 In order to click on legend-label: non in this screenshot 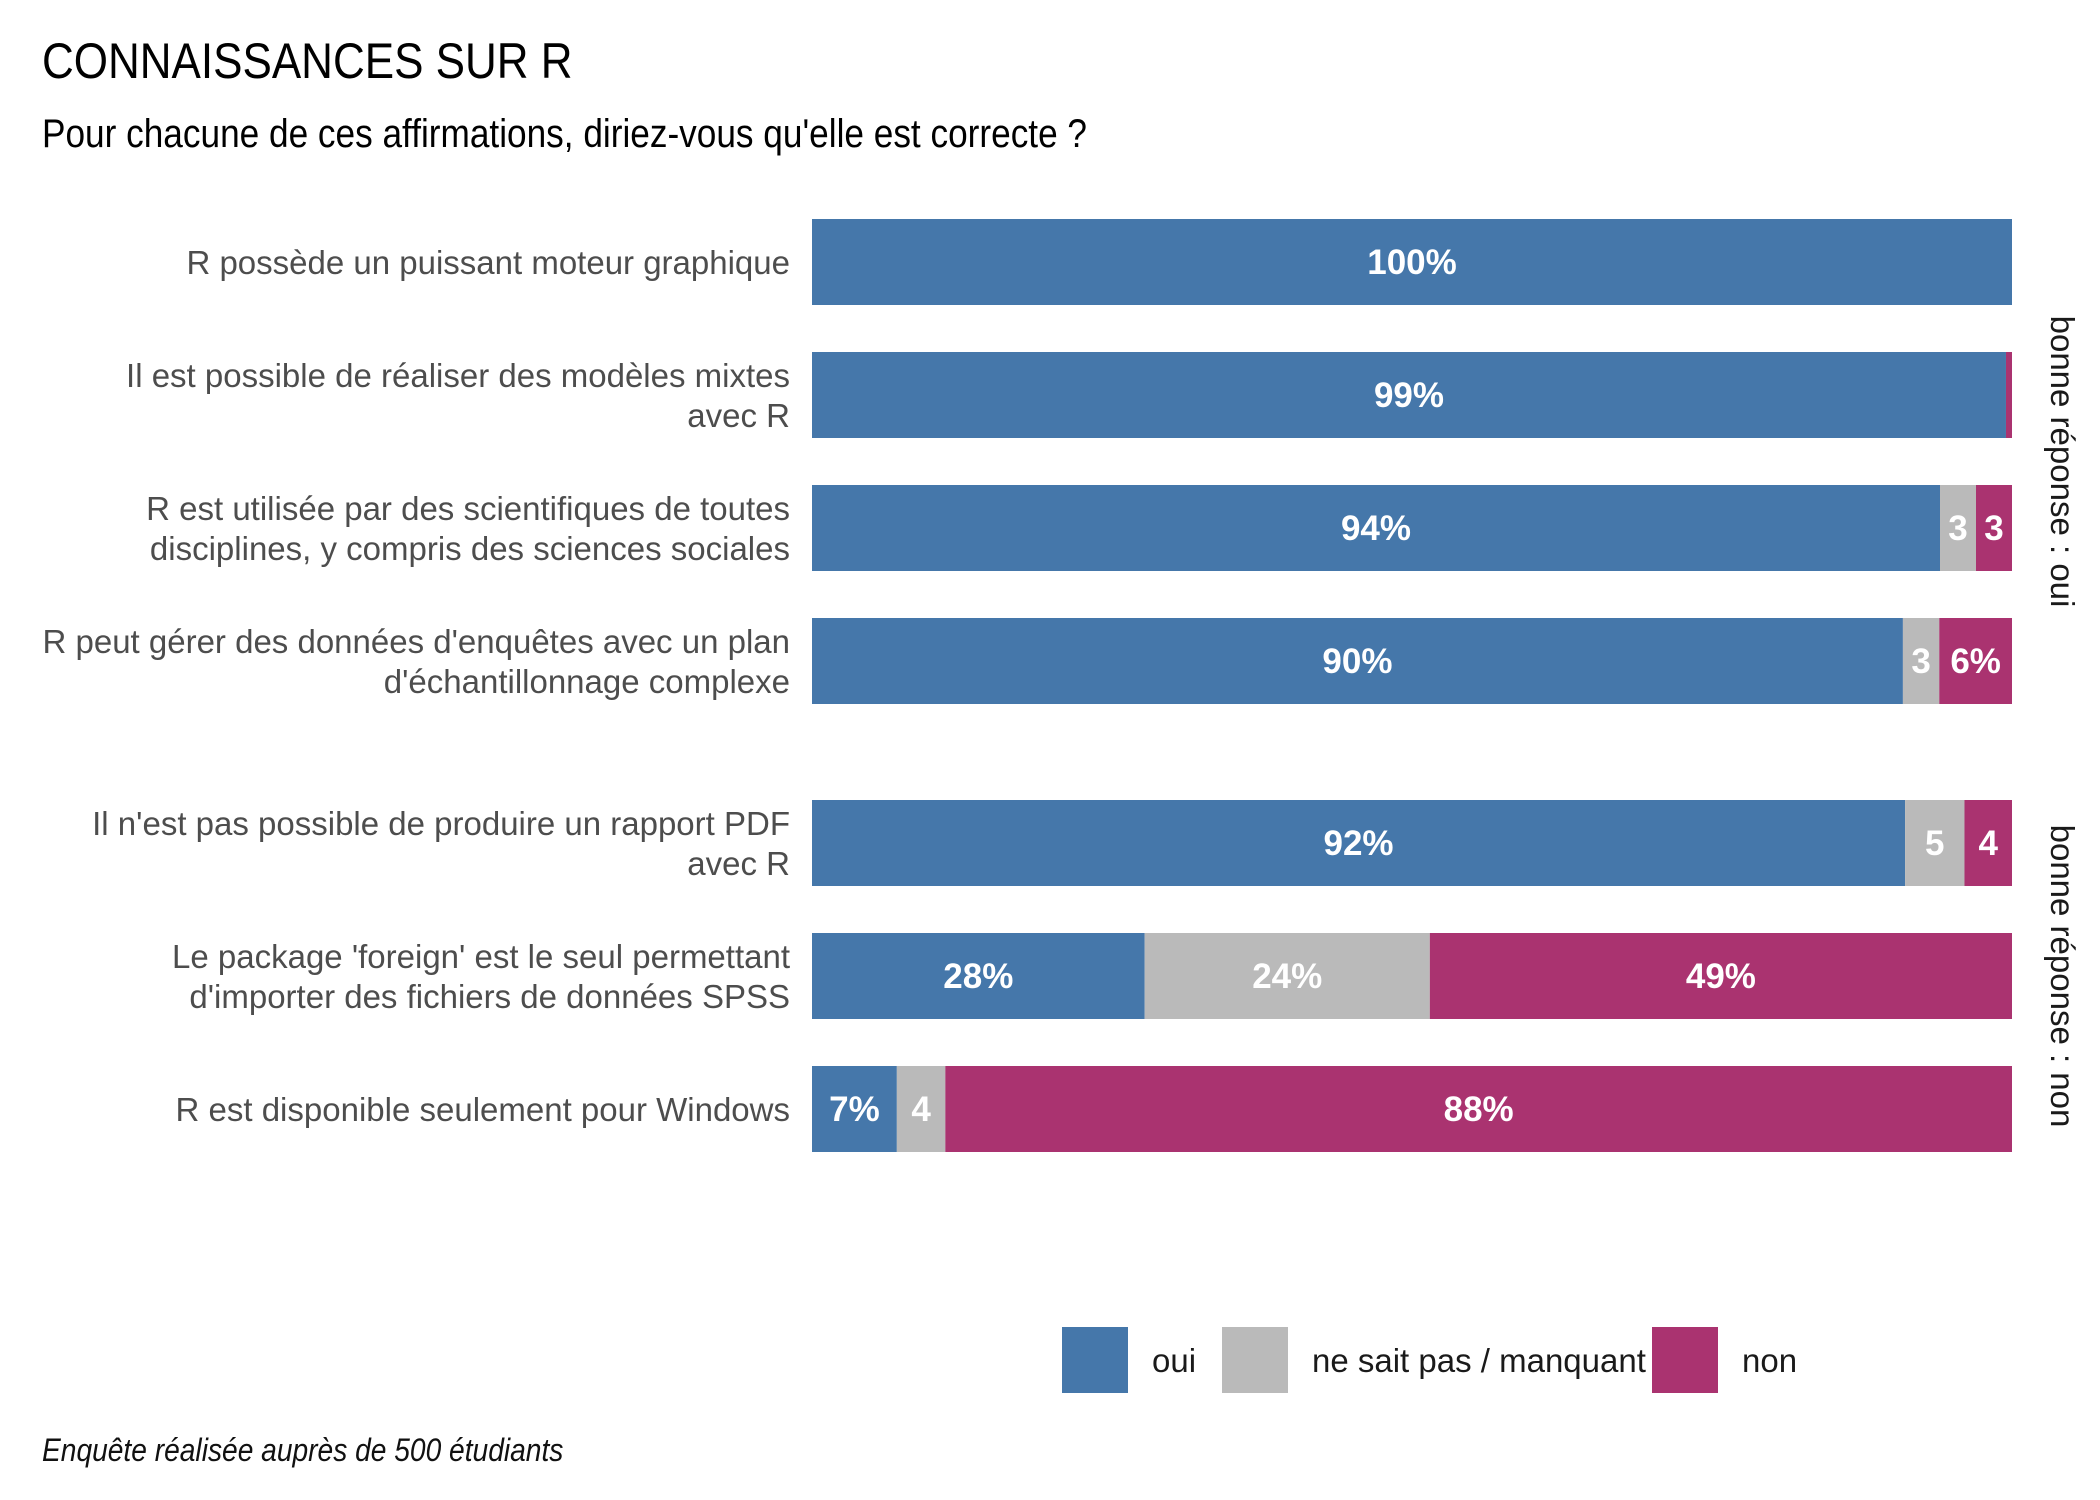, I will do `click(1769, 1360)`.